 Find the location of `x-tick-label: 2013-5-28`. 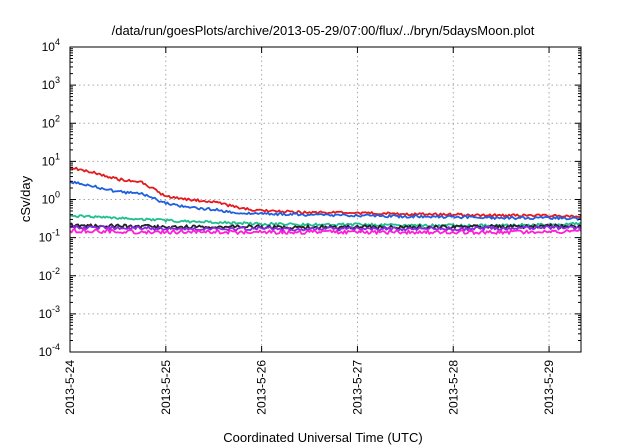

x-tick-label: 2013-5-28 is located at coordinates (453, 387).